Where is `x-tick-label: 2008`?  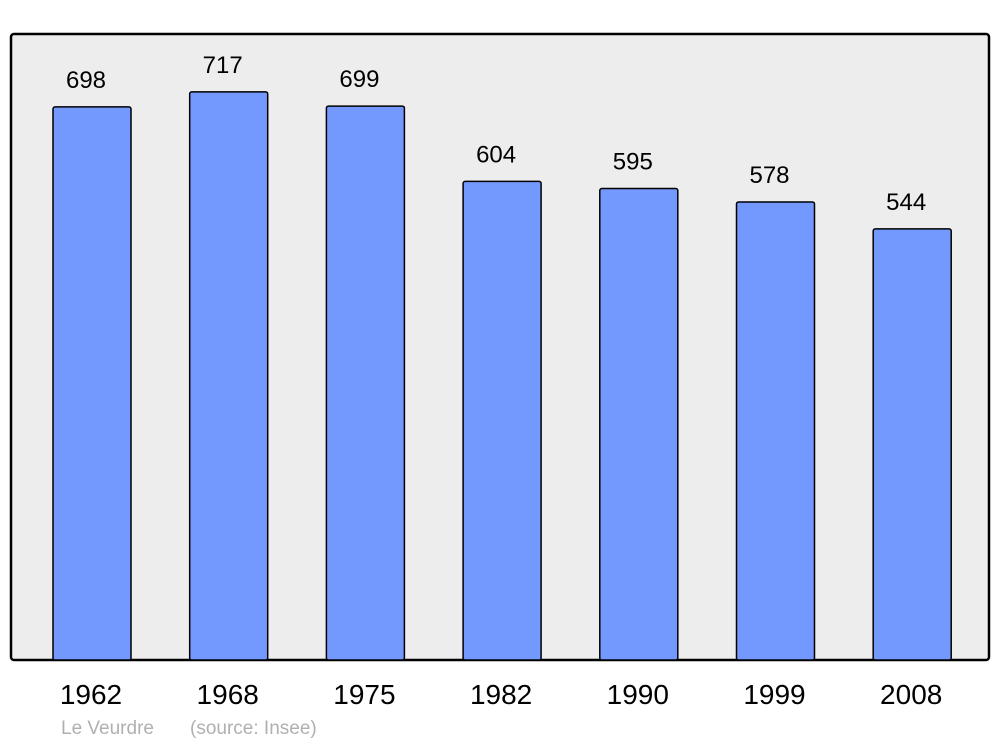 x-tick-label: 2008 is located at coordinates (911, 694).